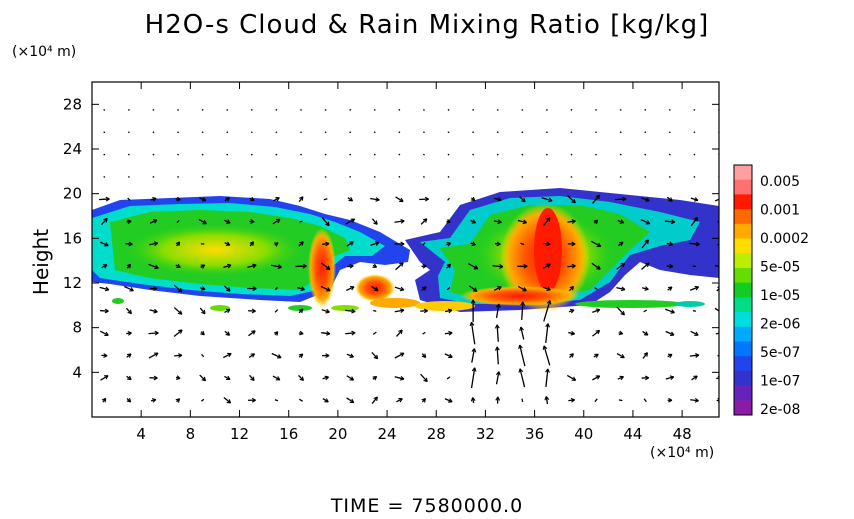 Image resolution: width=854 pixels, height=519 pixels. What do you see at coordinates (780, 296) in the screenshot?
I see `colorbar-label: 1e-05` at bounding box center [780, 296].